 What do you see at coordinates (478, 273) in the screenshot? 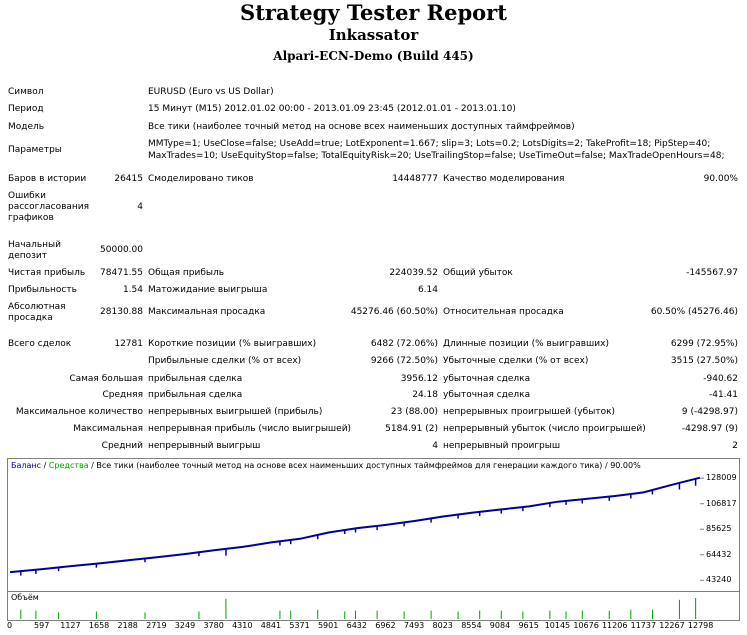
I see `gross-loss-label: Общий убыток` at bounding box center [478, 273].